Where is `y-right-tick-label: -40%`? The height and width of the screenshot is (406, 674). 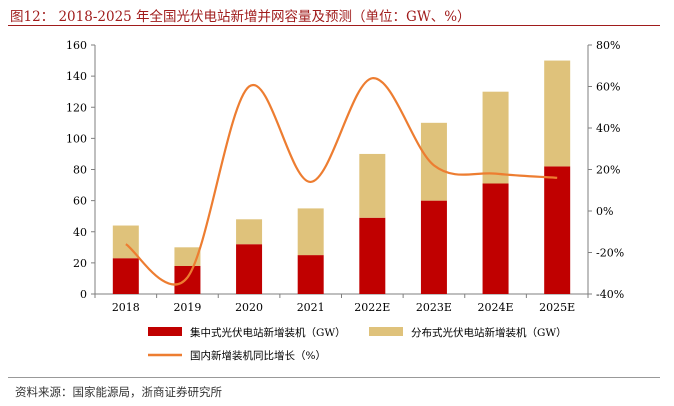 y-right-tick-label: -40% is located at coordinates (610, 294).